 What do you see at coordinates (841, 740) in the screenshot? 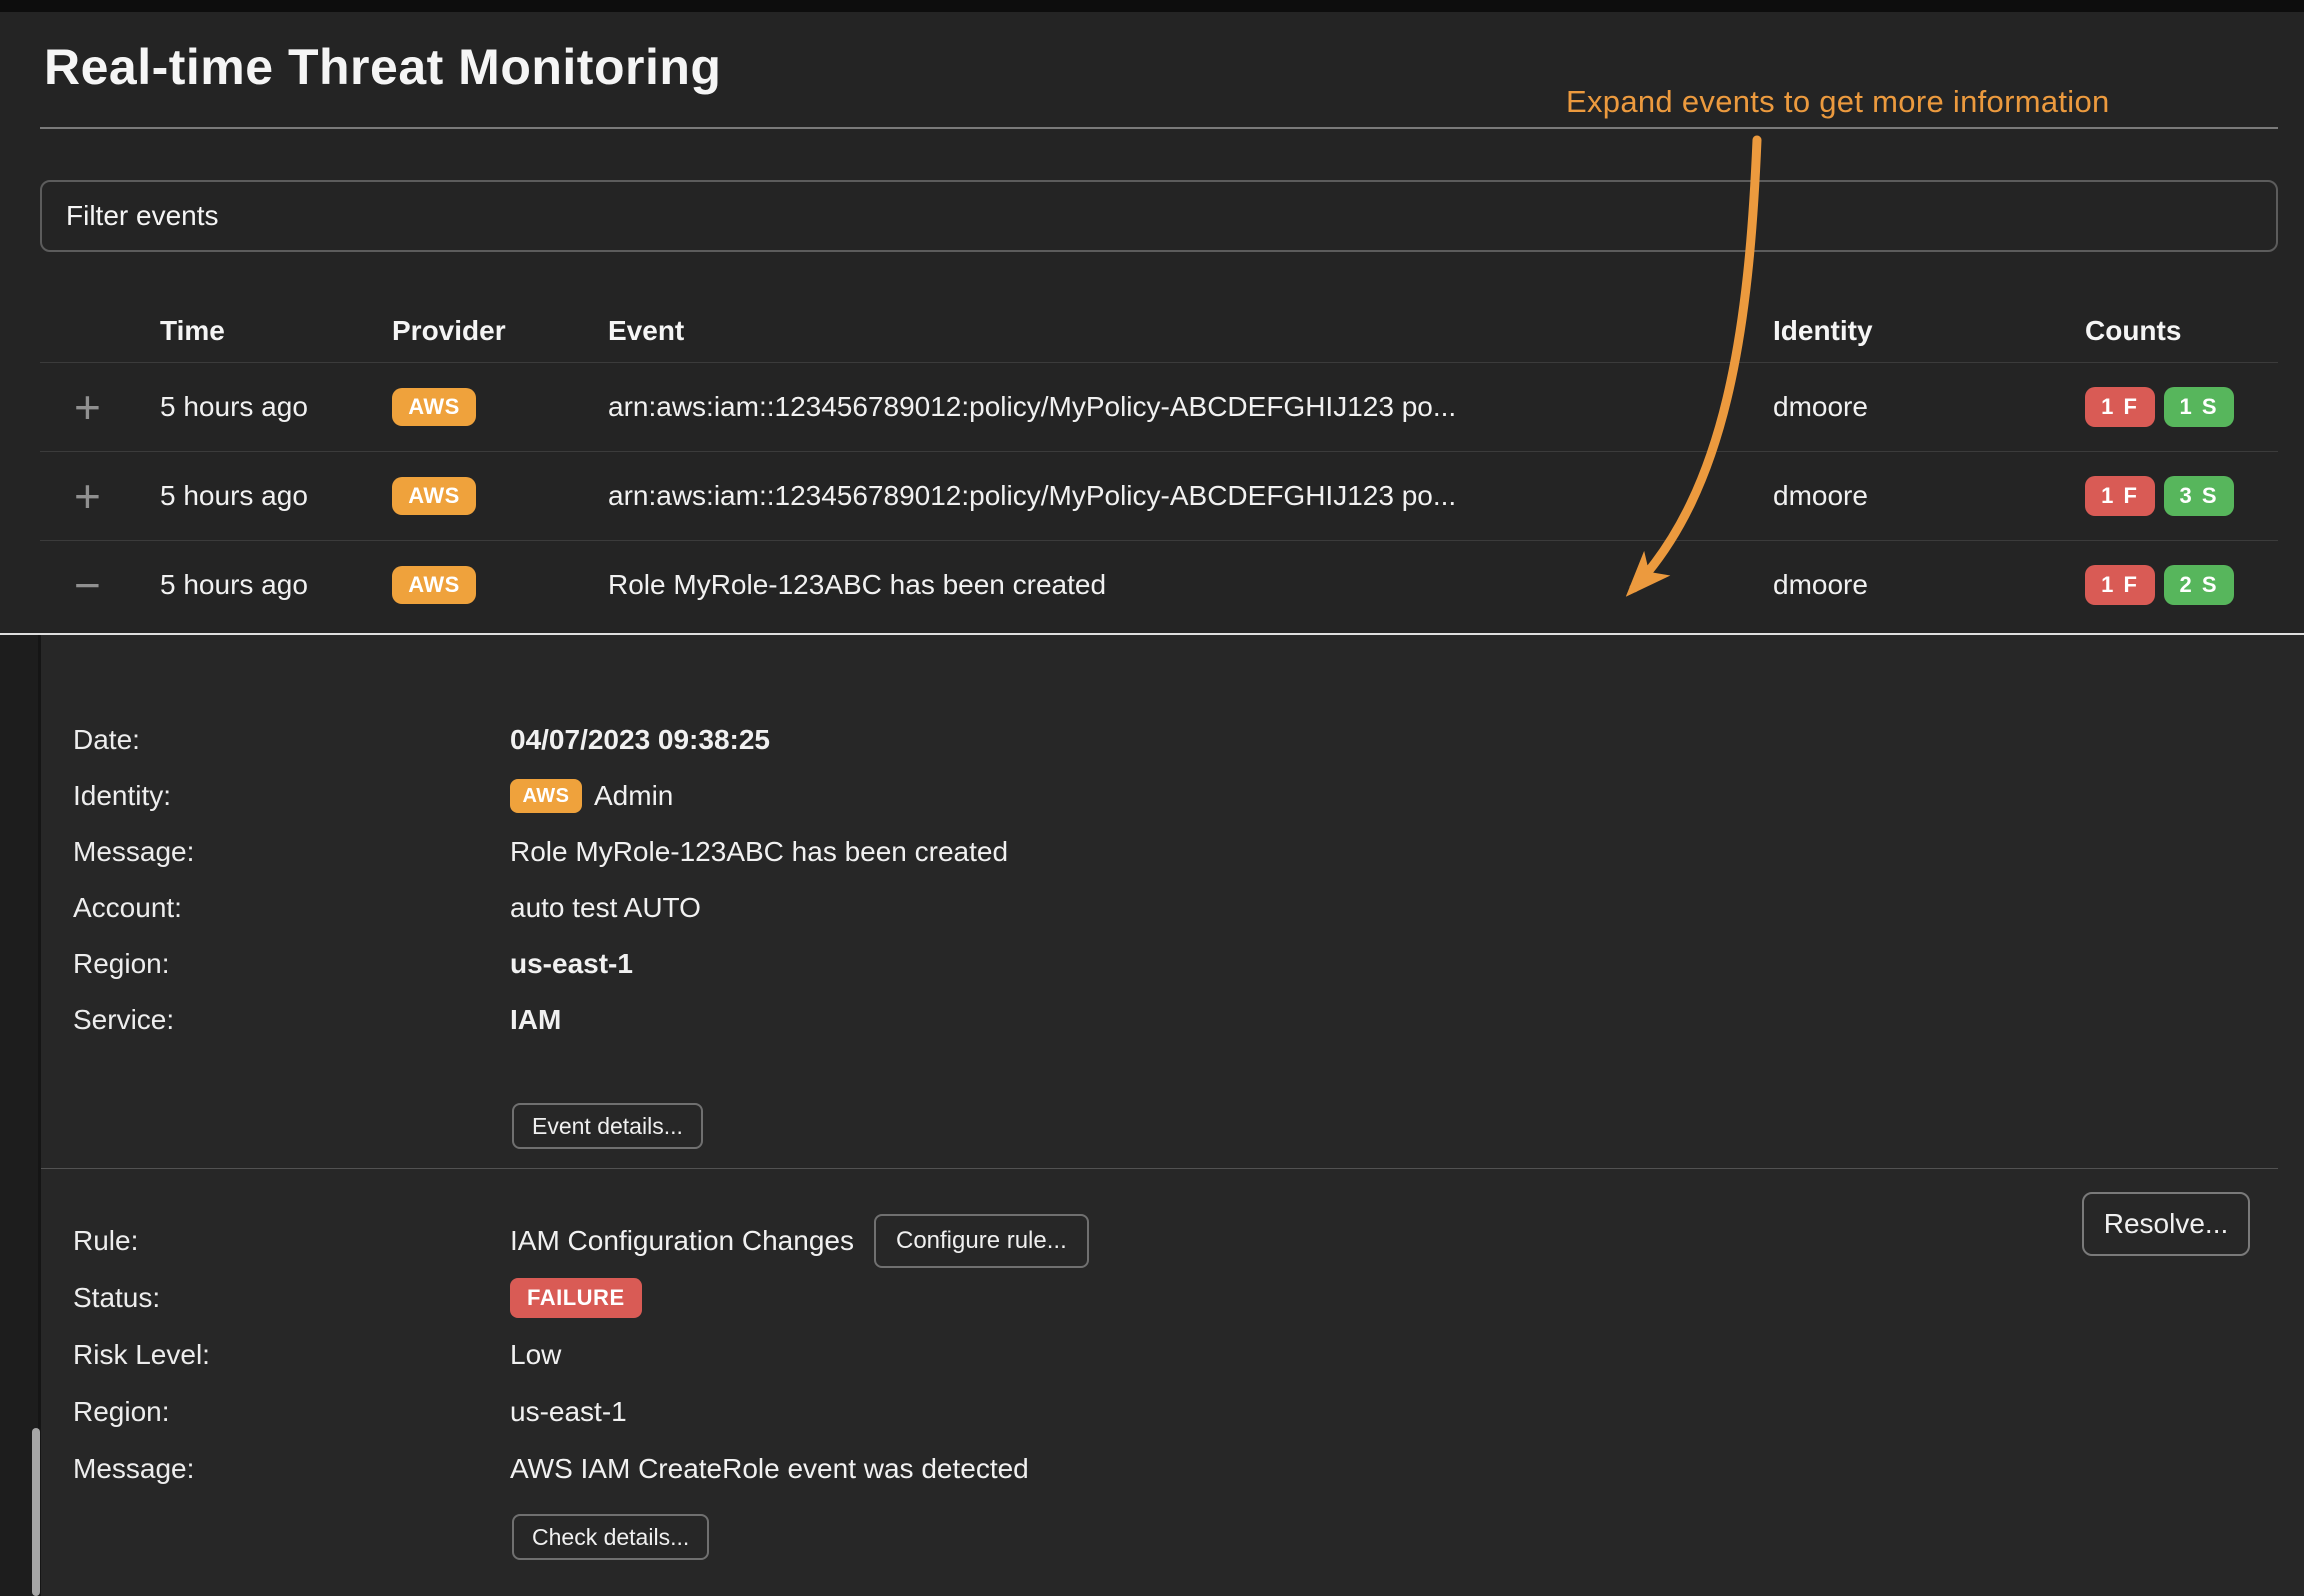
I see `detail-row-date: Date: 04/07/2023 09:38:25` at bounding box center [841, 740].